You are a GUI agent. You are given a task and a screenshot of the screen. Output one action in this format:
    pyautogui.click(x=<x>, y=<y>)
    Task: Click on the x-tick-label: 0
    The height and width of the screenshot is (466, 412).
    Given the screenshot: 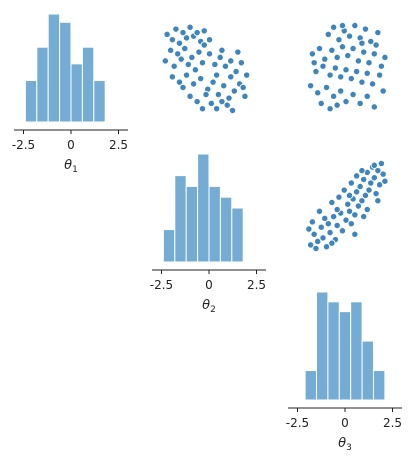 What is the action you would take?
    pyautogui.click(x=209, y=285)
    